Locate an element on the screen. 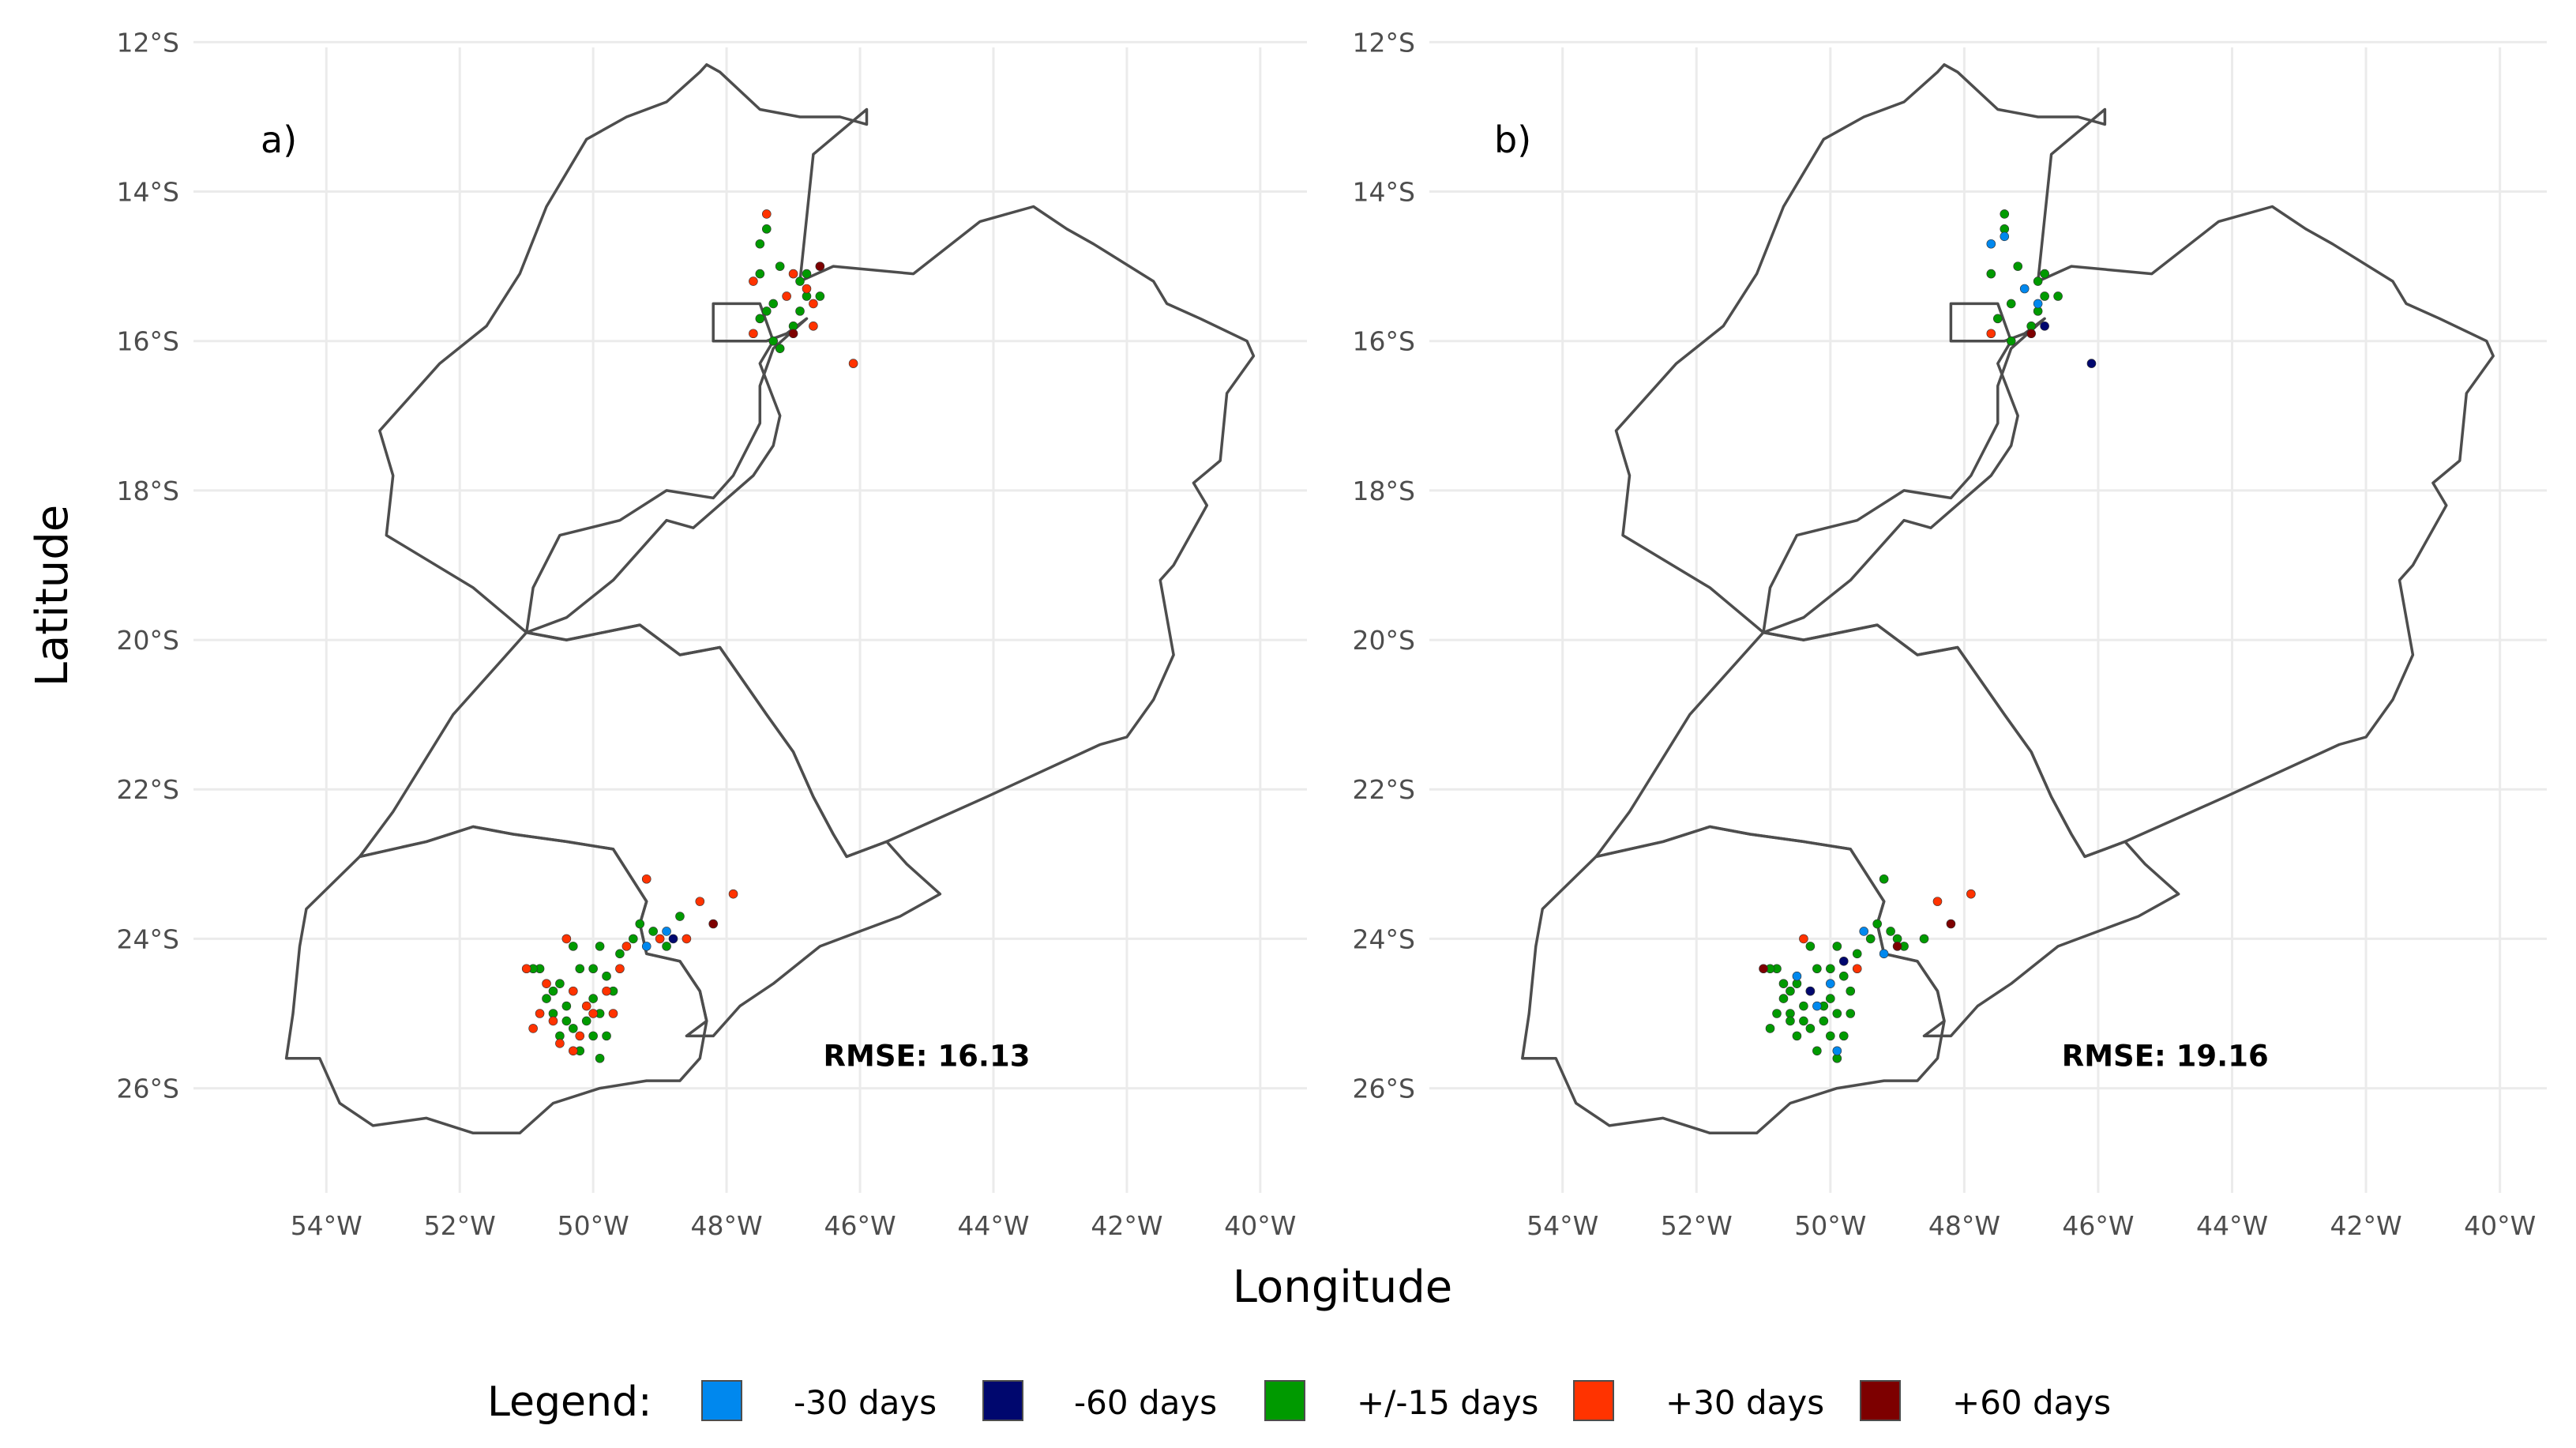 Image resolution: width=2576 pixels, height=1448 pixels. x-tick-label: 46°W is located at coordinates (860, 1225).